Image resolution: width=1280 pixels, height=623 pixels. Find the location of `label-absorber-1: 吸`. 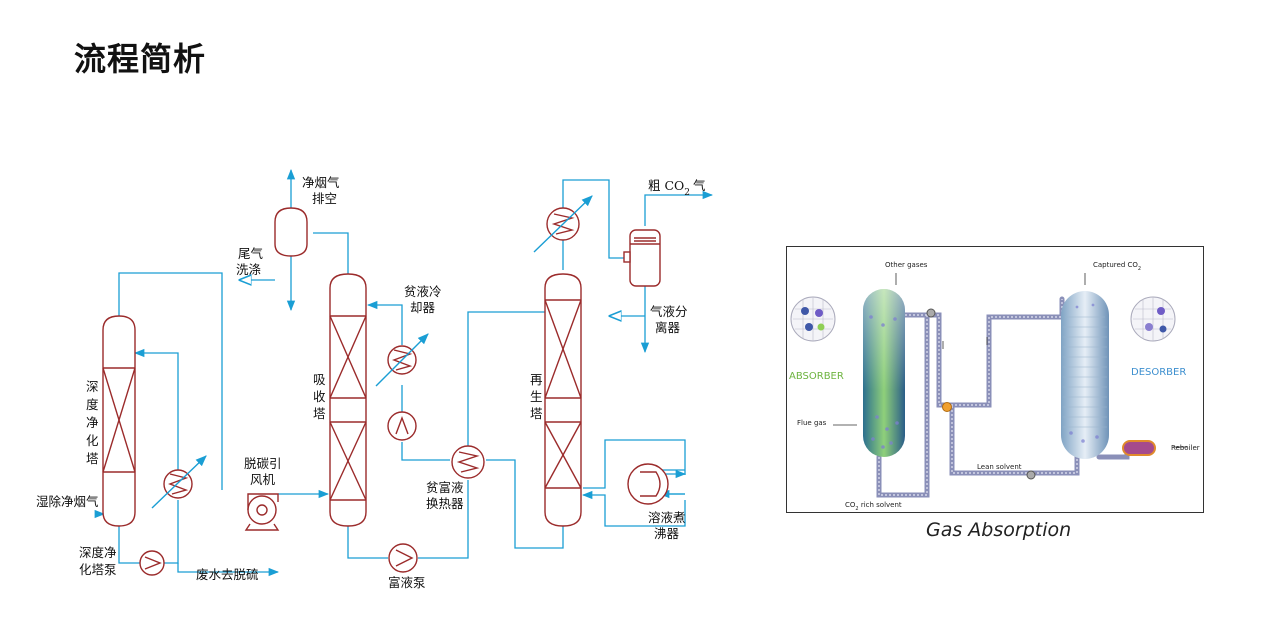

label-absorber-1: 吸 is located at coordinates (319, 379).